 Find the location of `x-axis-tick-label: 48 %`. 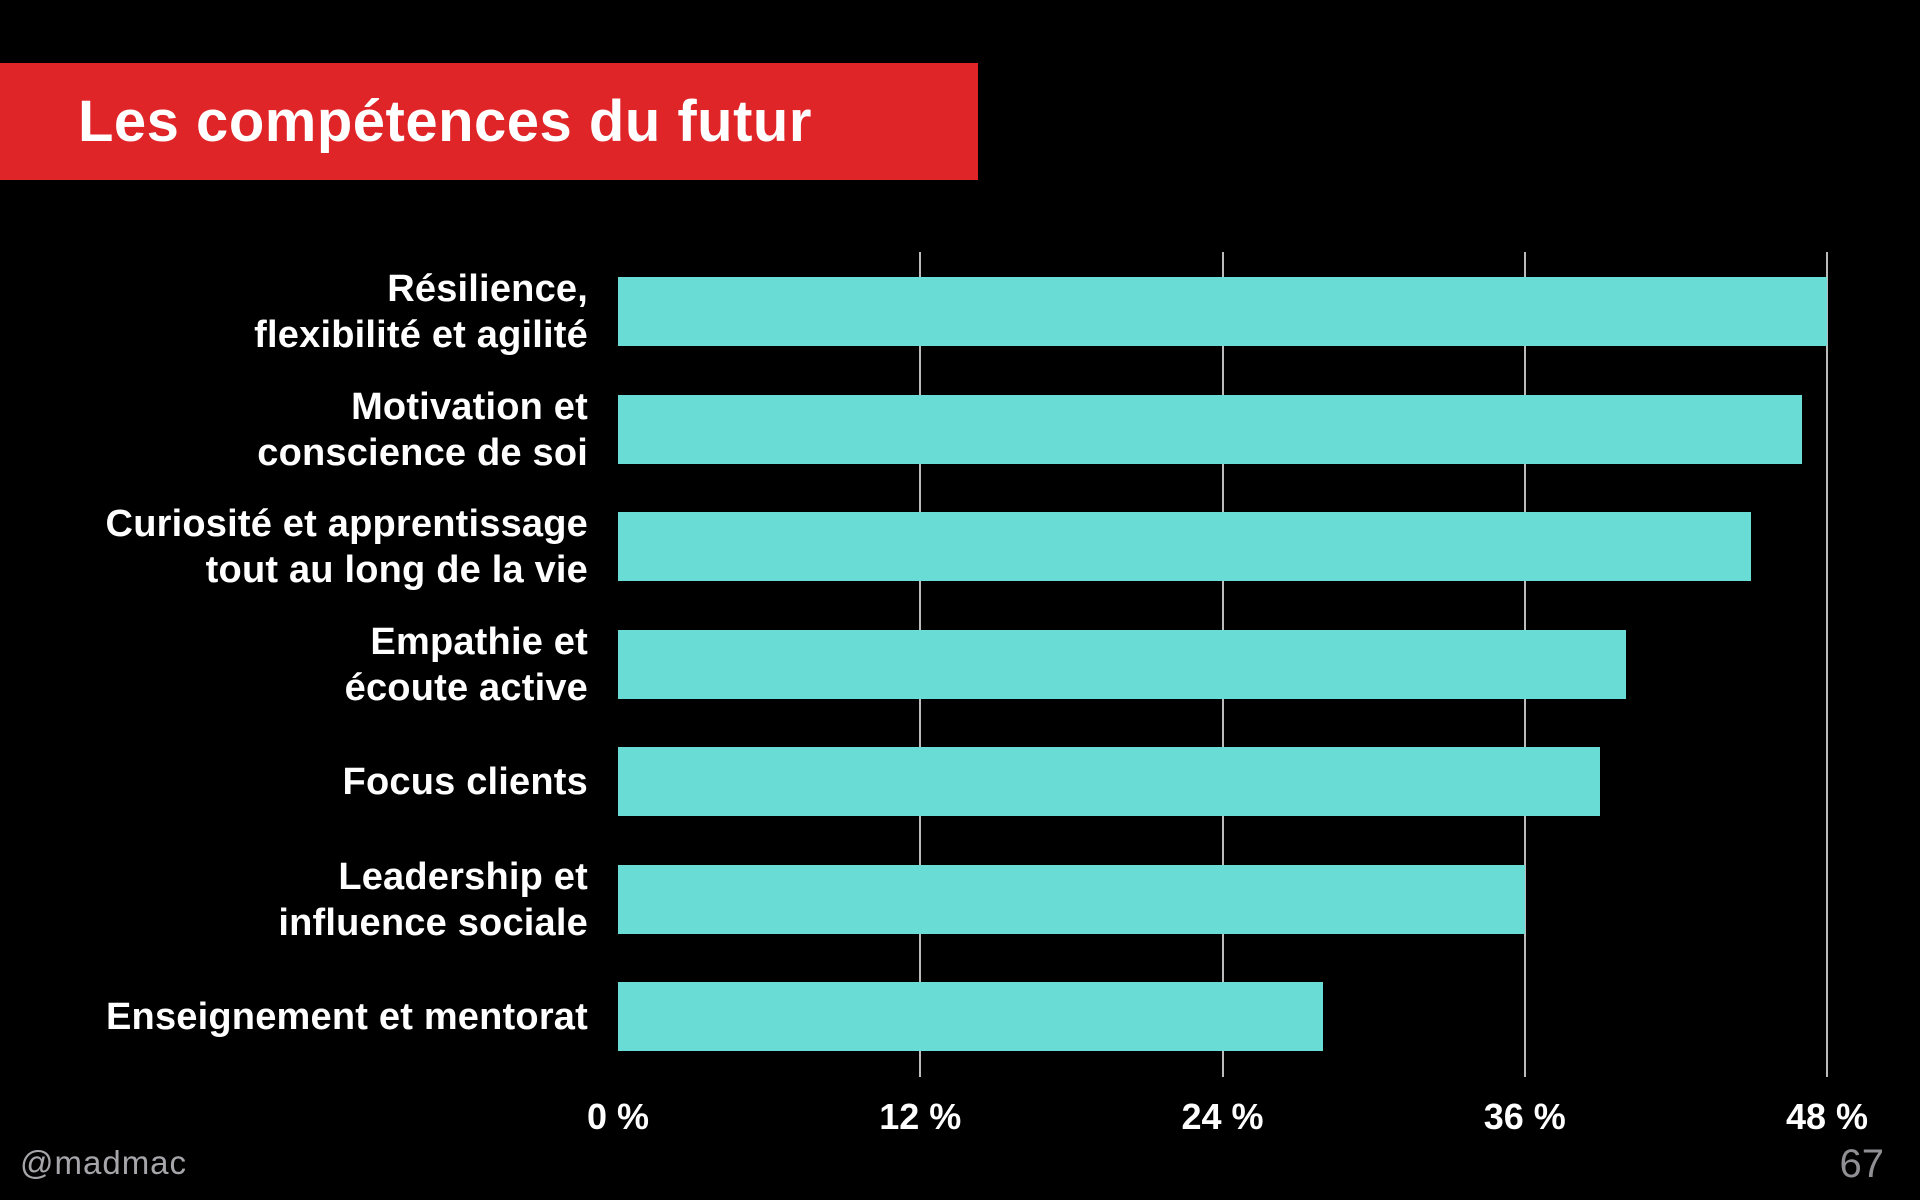

x-axis-tick-label: 48 % is located at coordinates (1827, 1116).